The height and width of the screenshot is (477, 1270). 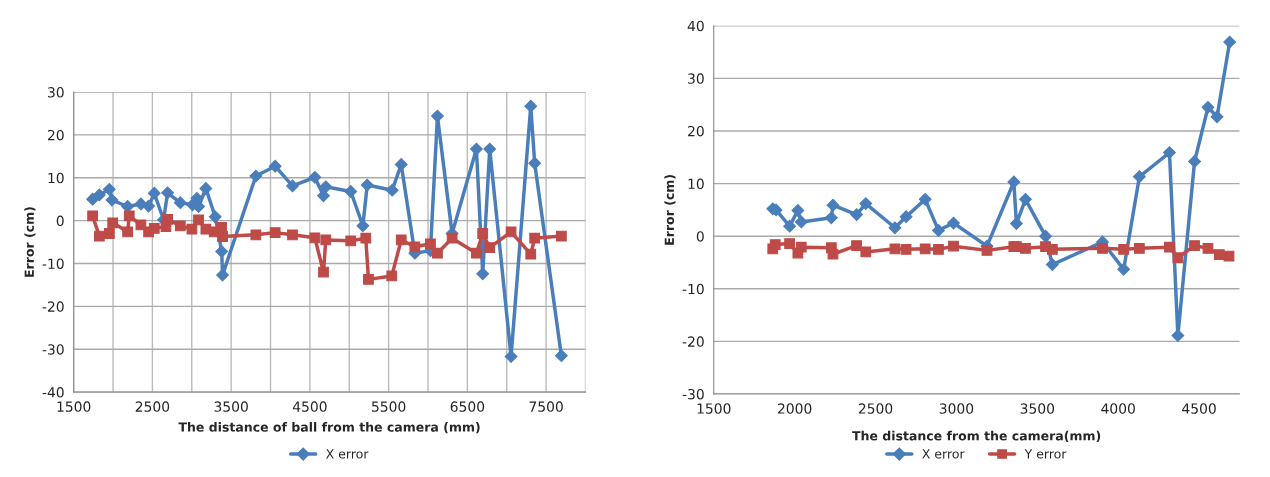 I want to click on x-axis-title: The distance of ball from the camera (mm), so click(x=329, y=428).